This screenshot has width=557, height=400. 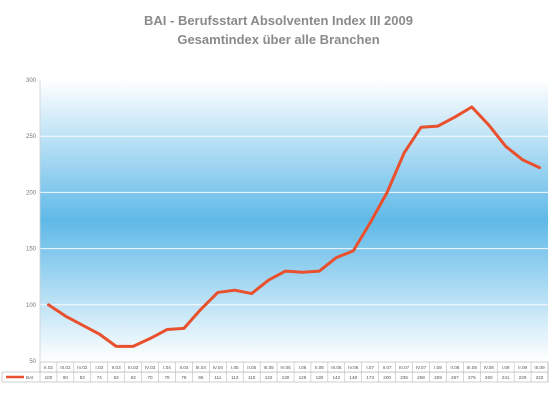 What do you see at coordinates (201, 377) in the screenshot?
I see `data-label: 96` at bounding box center [201, 377].